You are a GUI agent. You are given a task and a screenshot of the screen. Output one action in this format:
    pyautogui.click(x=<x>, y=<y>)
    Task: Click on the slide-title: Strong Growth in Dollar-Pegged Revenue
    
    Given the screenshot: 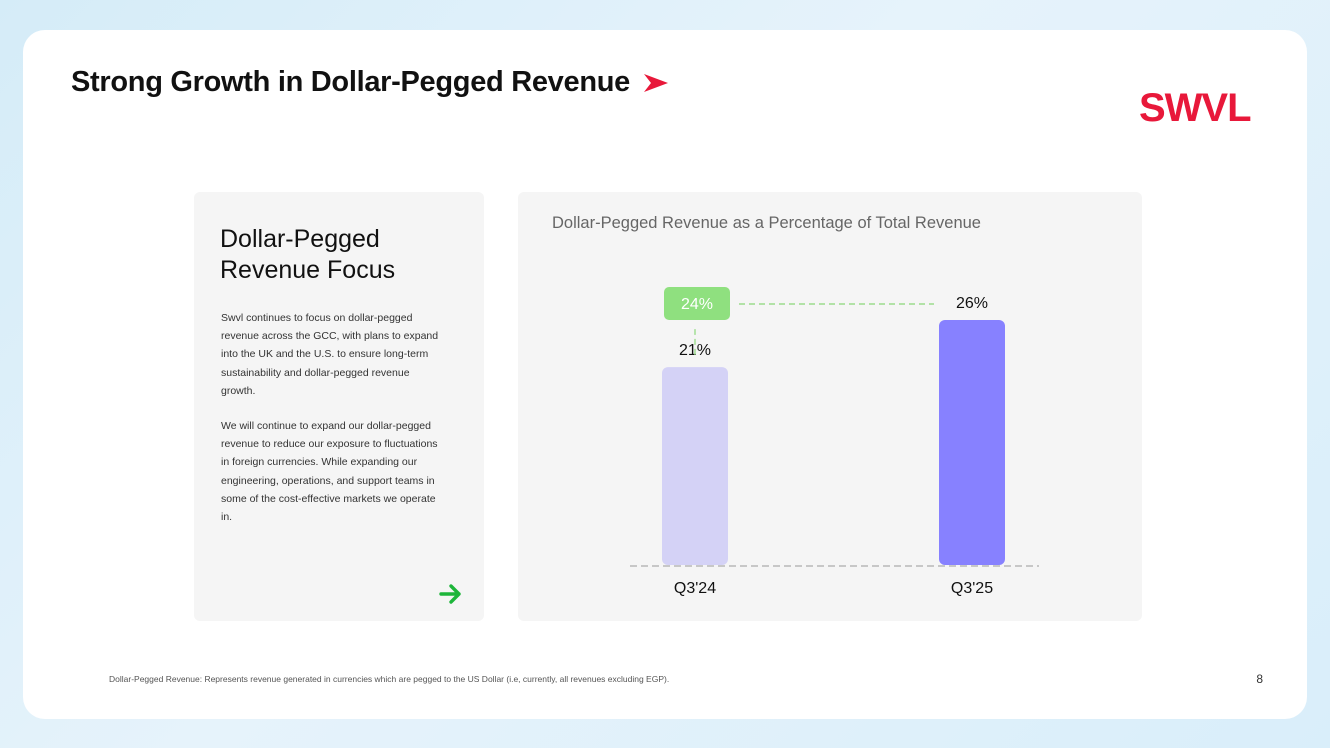 What is the action you would take?
    pyautogui.click(x=350, y=82)
    